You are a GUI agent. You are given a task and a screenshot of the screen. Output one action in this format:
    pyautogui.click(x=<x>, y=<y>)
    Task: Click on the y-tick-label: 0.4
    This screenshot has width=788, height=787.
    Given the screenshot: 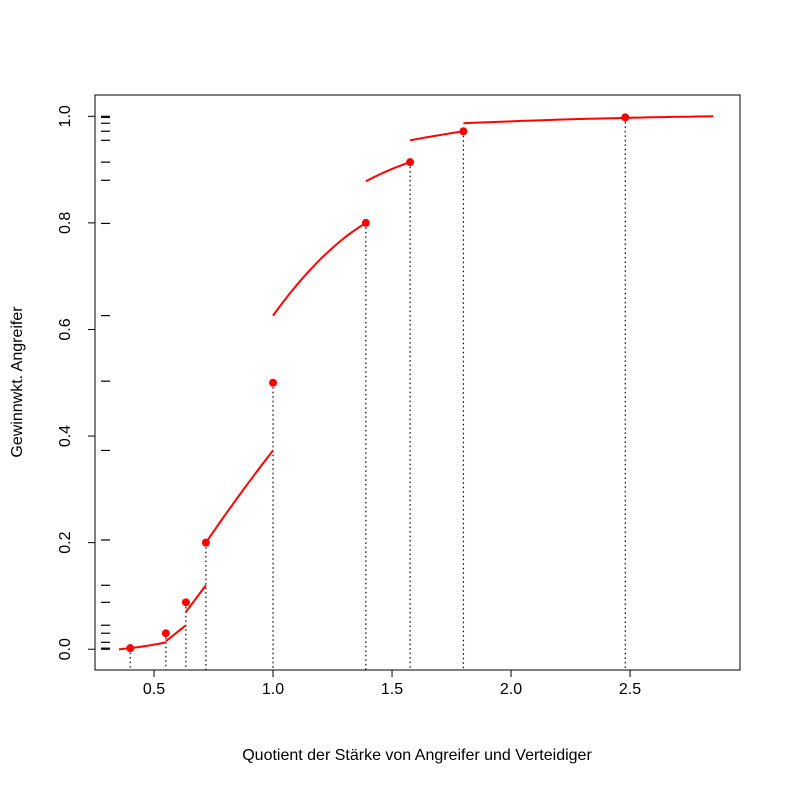 What is the action you would take?
    pyautogui.click(x=65, y=436)
    